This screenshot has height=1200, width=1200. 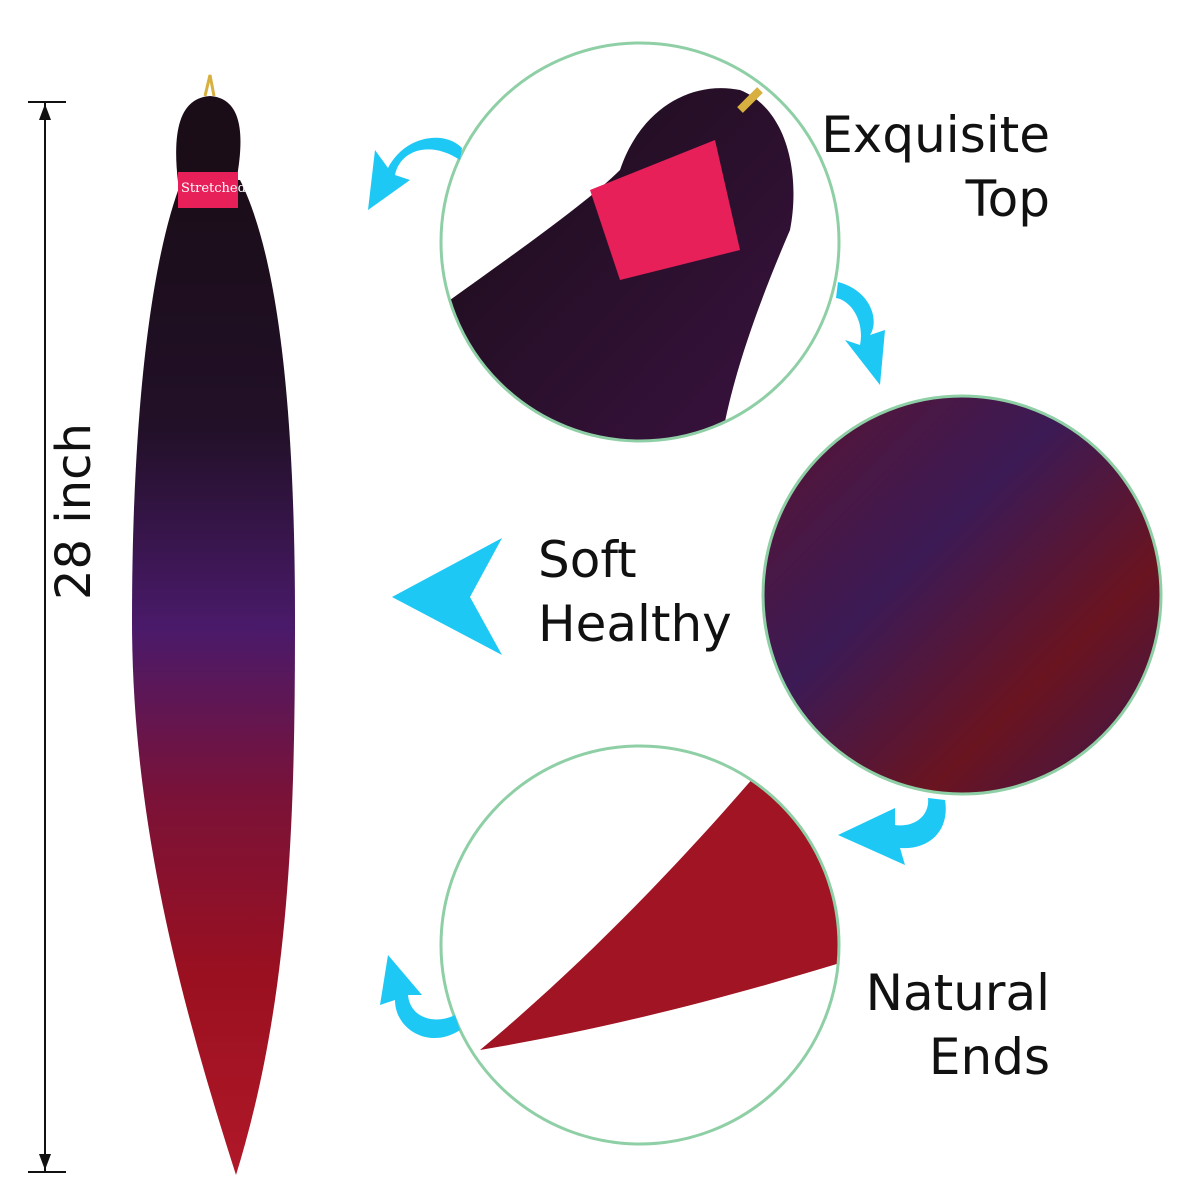 I want to click on feature-soft-healthy: Soft Healthy, so click(x=635, y=592).